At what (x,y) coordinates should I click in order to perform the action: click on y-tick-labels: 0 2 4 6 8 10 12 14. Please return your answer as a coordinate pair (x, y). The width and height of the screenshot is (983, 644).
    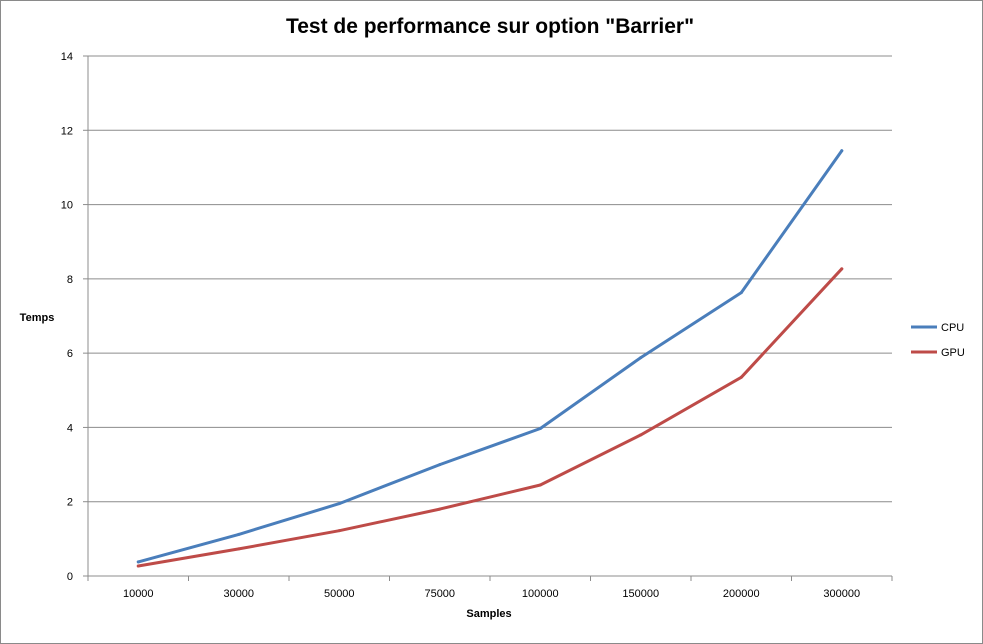
    Looking at the image, I should click on (67, 317).